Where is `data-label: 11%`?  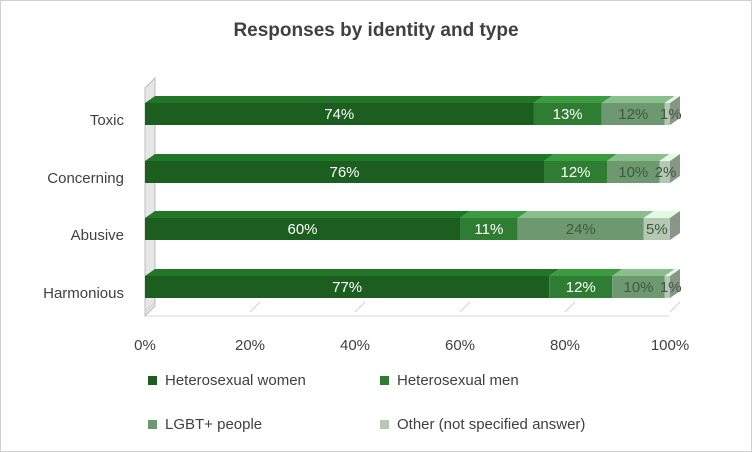
data-label: 11% is located at coordinates (488, 229).